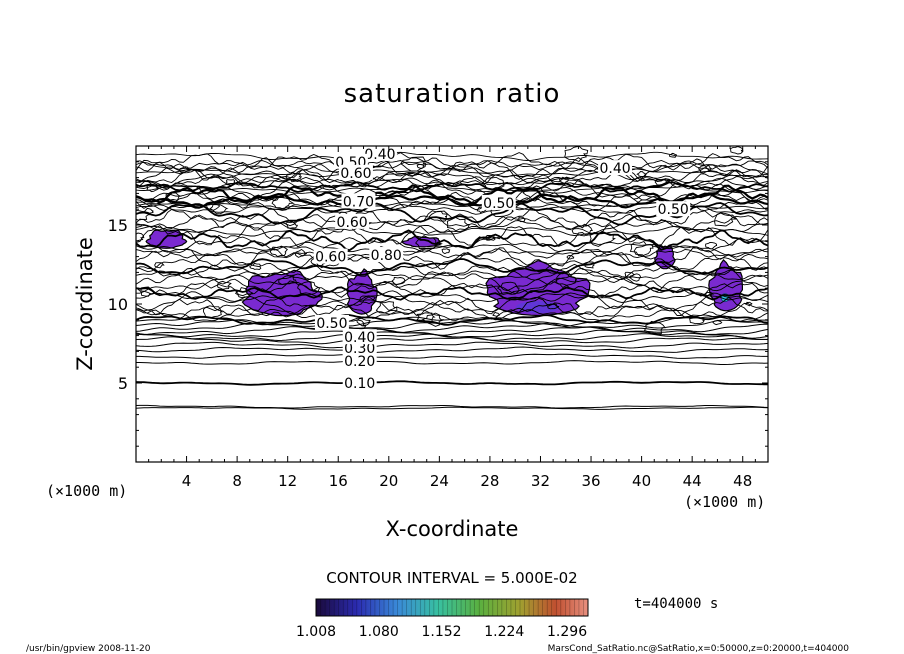 The height and width of the screenshot is (654, 904). What do you see at coordinates (540, 481) in the screenshot?
I see `x-tick-label: 32` at bounding box center [540, 481].